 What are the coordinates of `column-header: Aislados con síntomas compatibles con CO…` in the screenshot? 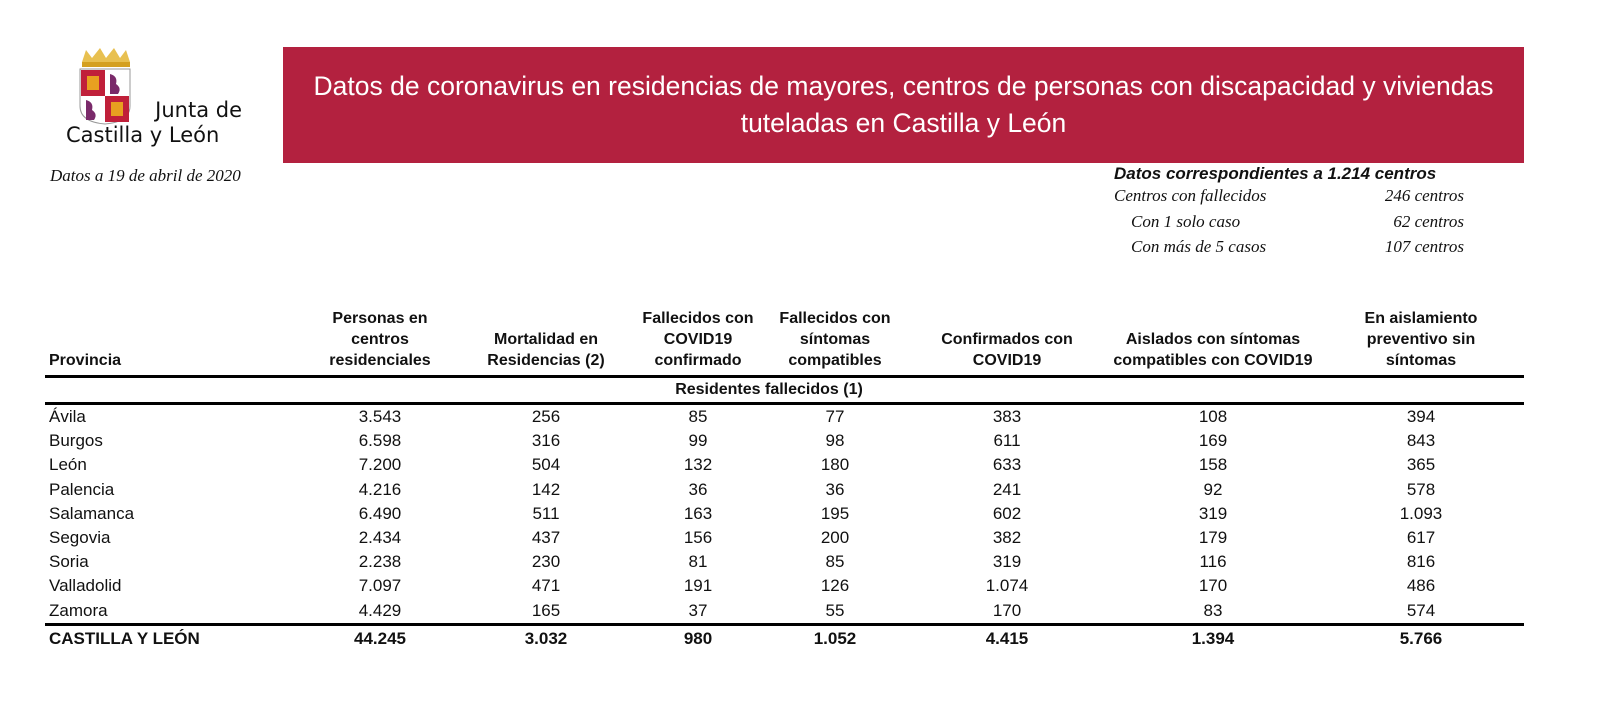 It's located at (1213, 343).